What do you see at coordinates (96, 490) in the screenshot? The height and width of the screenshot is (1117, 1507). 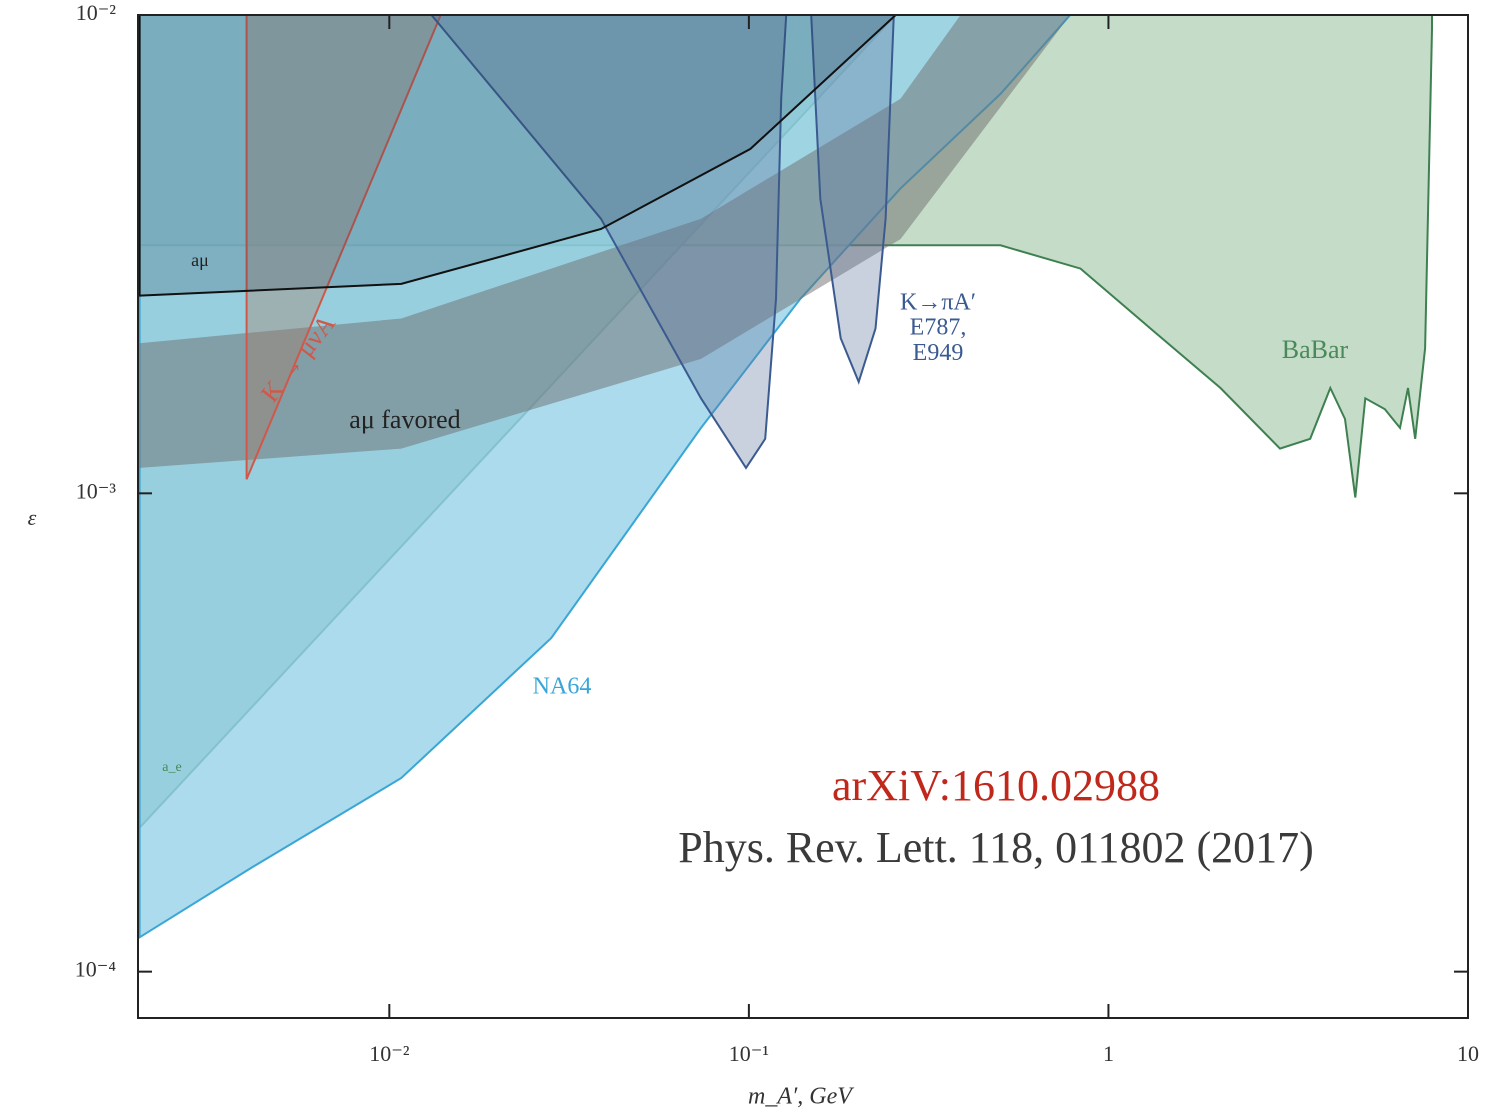 I see `y-tick-label: 10⁻³` at bounding box center [96, 490].